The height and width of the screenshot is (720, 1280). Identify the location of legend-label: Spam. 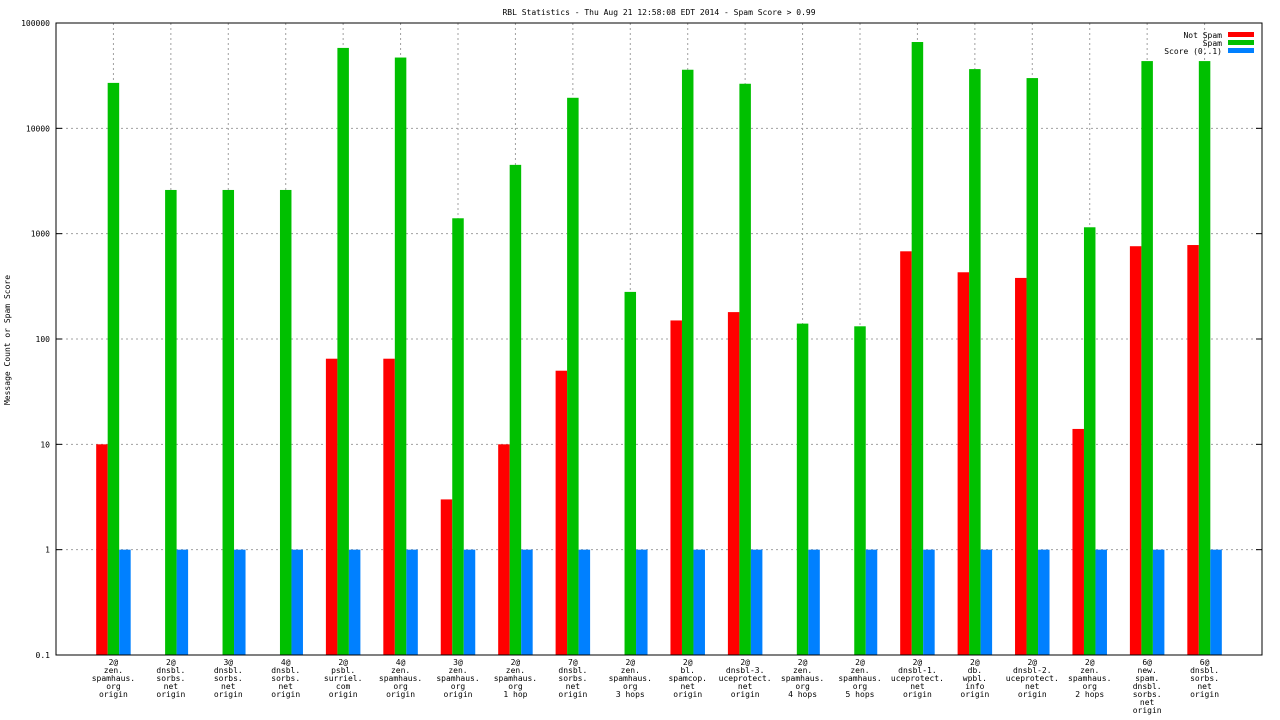
(1212, 43).